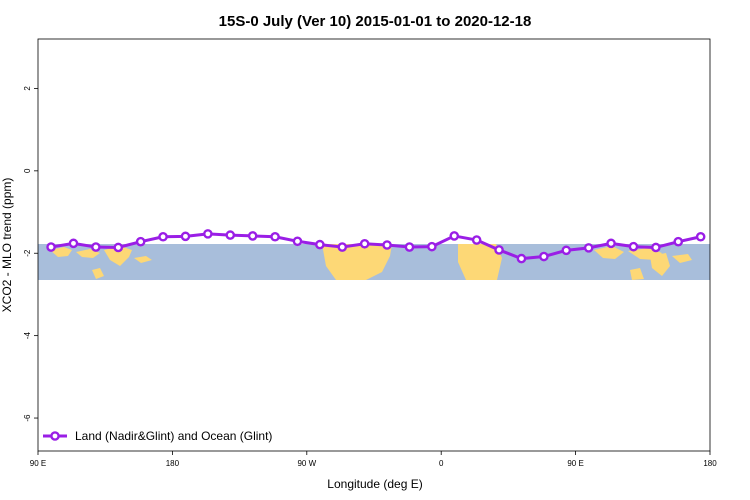  What do you see at coordinates (7, 245) in the screenshot?
I see `y-axis-label: XCO2 - MLO trend (ppm)` at bounding box center [7, 245].